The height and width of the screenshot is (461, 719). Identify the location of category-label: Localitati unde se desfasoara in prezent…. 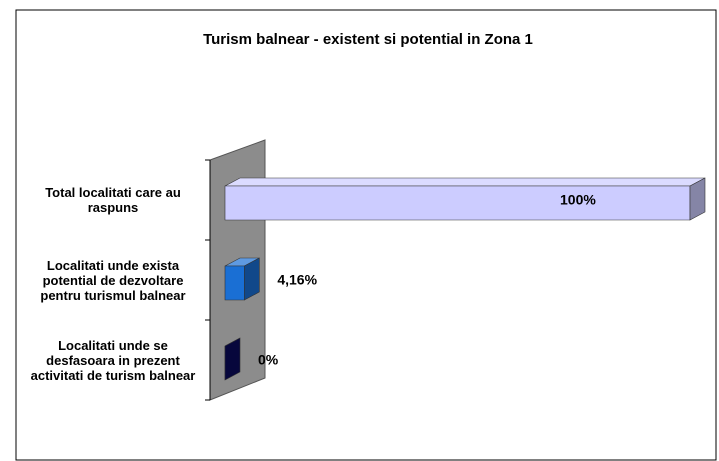
(113, 360).